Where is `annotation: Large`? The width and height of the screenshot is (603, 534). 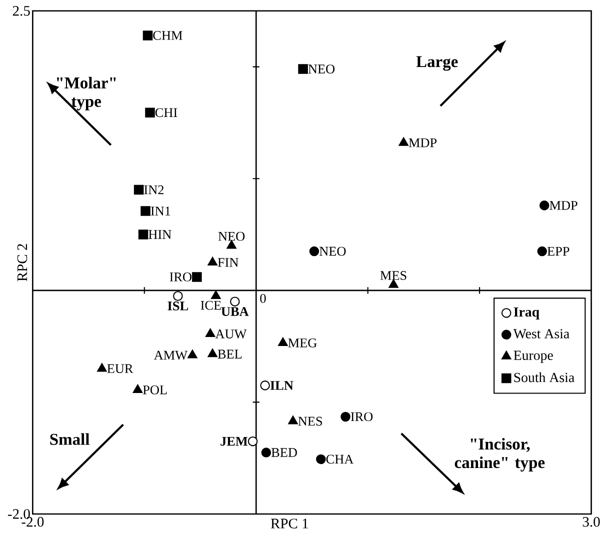 annotation: Large is located at coordinates (437, 63).